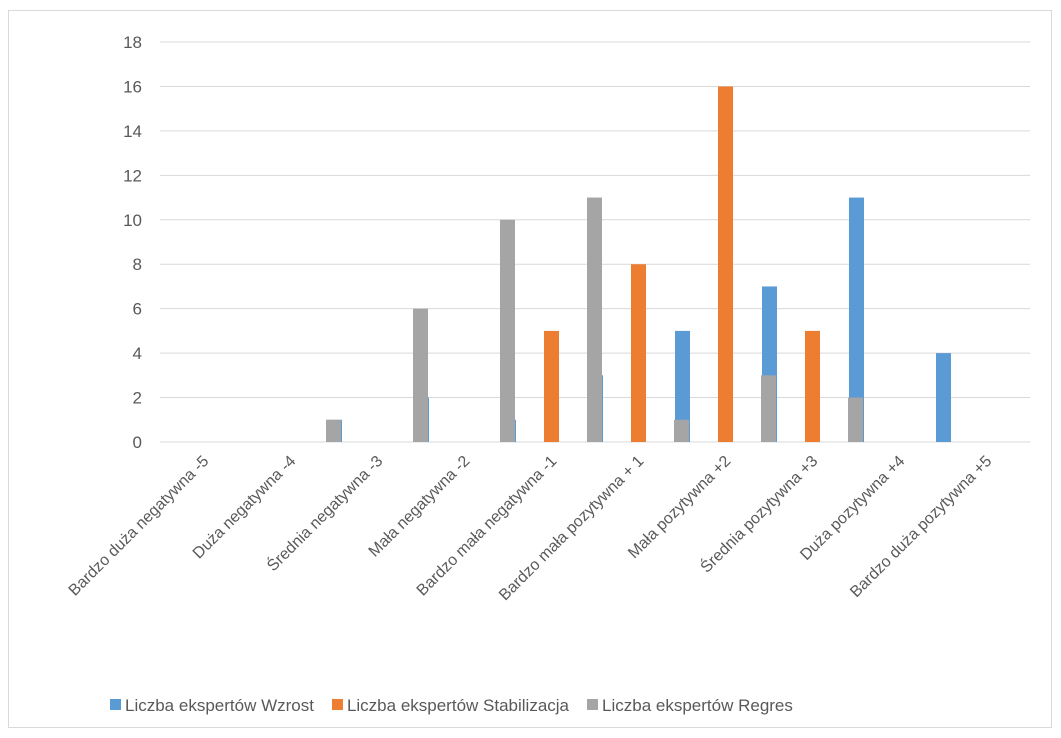  What do you see at coordinates (137, 353) in the screenshot?
I see `y-tick-label: 4` at bounding box center [137, 353].